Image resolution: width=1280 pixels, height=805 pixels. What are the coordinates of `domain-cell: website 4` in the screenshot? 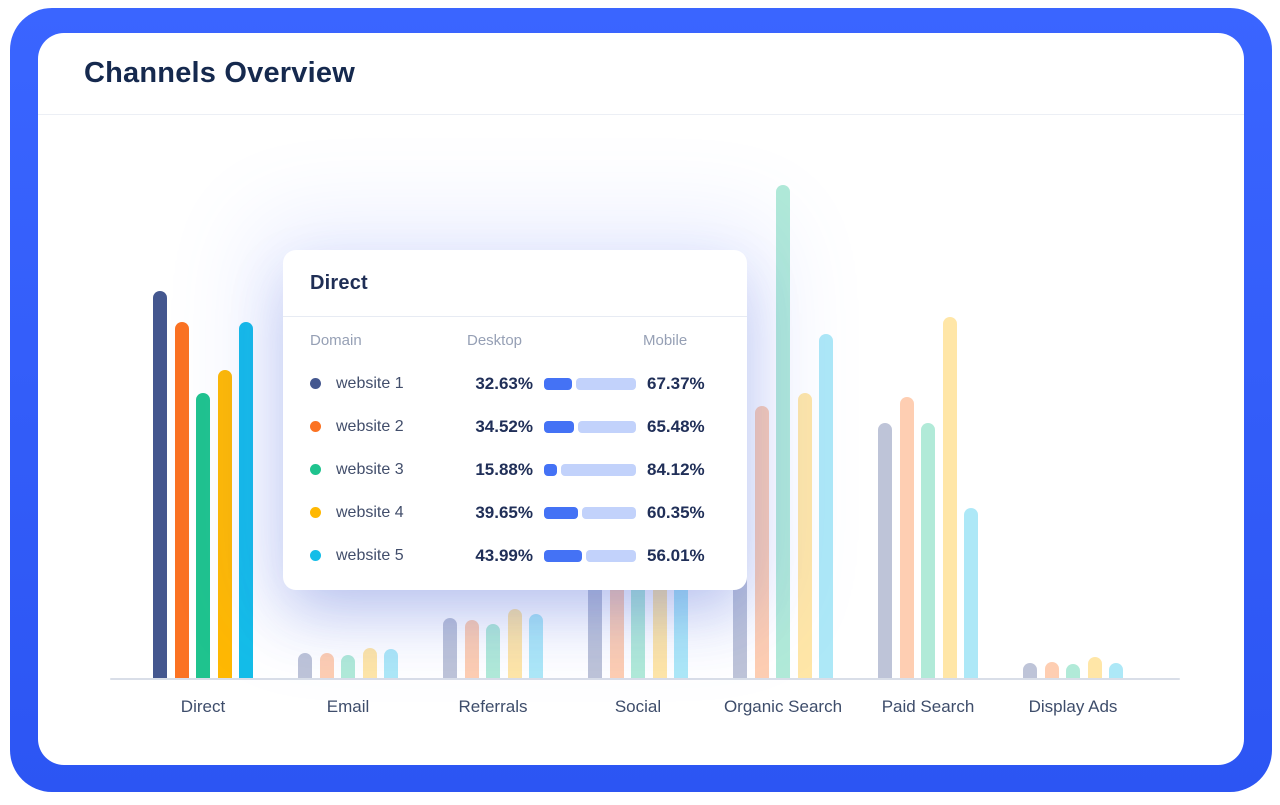 It's located at (383, 513).